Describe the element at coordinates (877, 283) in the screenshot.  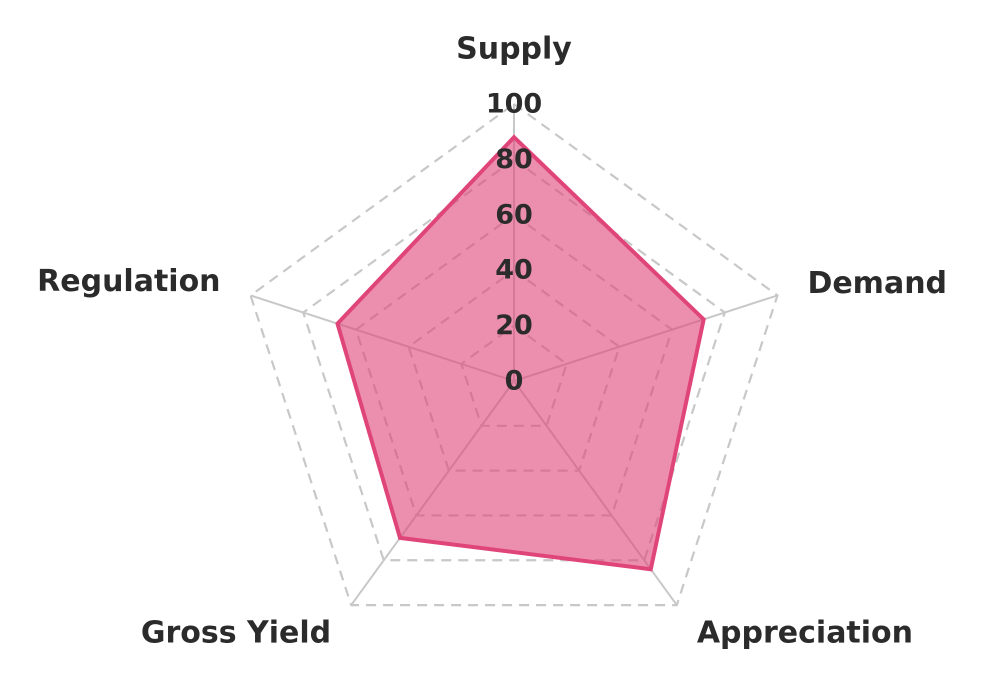
I see `axis-label-demand: Demand` at that location.